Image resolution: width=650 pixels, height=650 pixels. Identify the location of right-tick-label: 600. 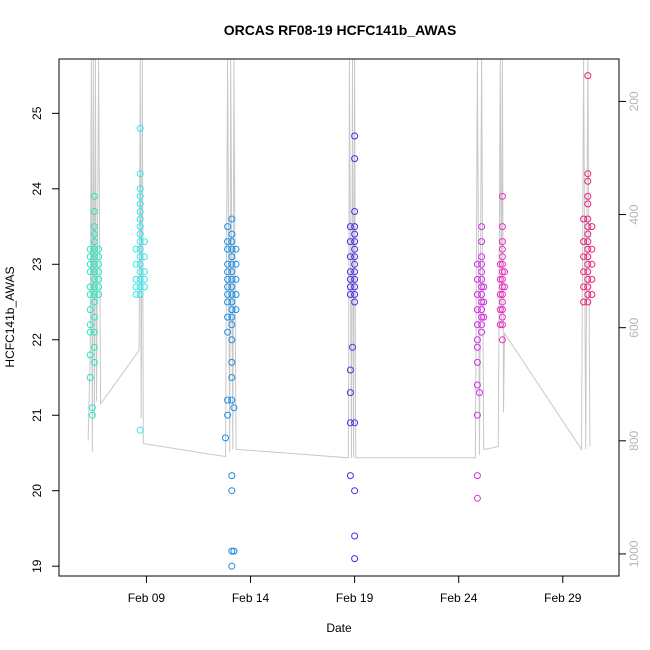
(634, 327).